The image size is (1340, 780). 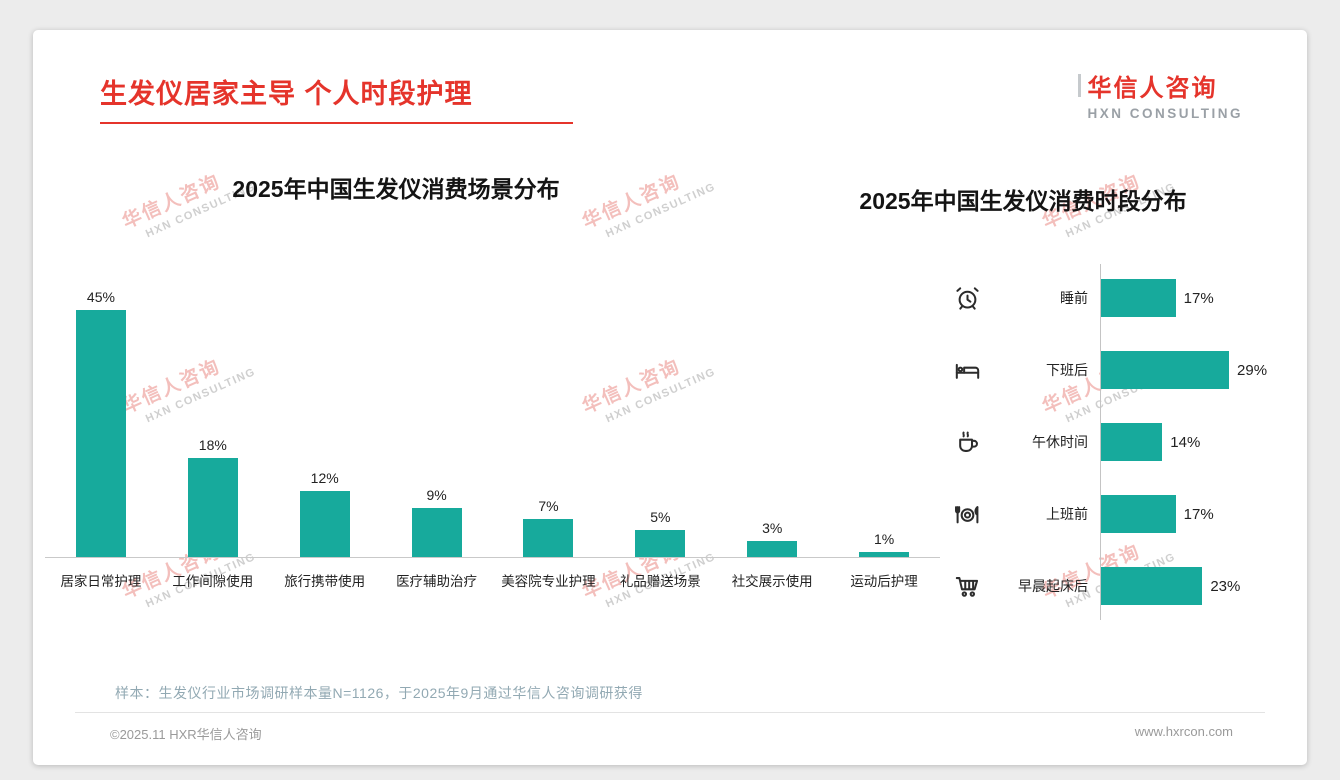 I want to click on bar-value-label: 1%, so click(x=884, y=538).